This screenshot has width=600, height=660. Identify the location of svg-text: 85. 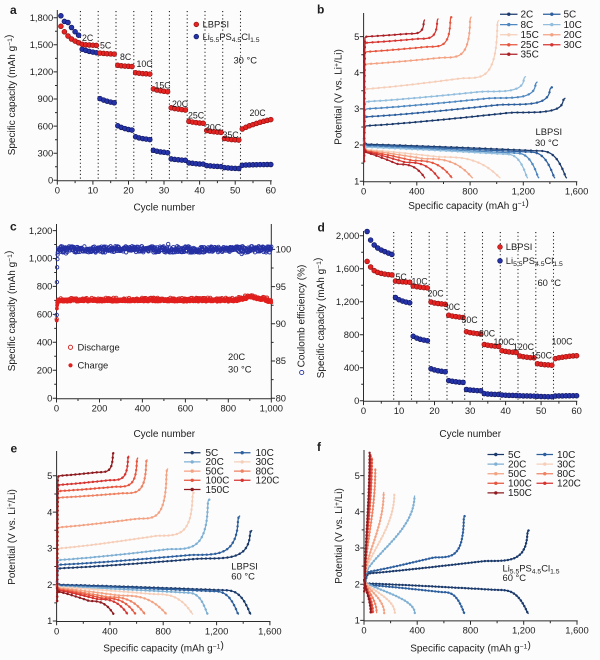
(281, 360).